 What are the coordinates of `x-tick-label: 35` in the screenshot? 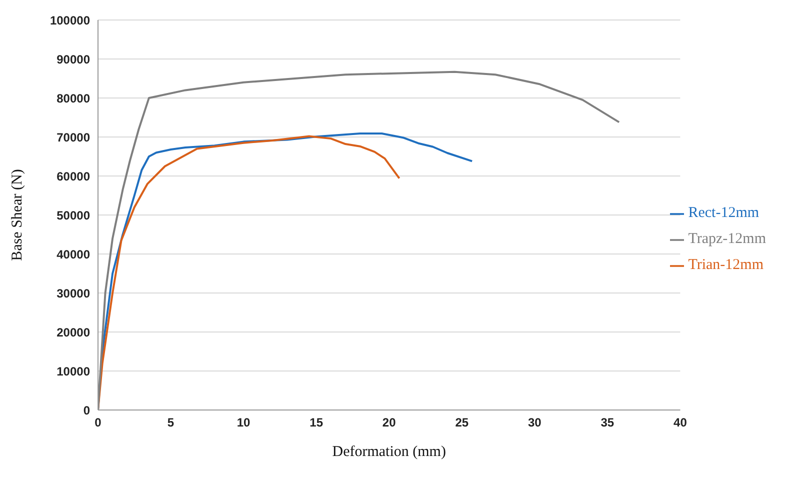 It's located at (607, 423).